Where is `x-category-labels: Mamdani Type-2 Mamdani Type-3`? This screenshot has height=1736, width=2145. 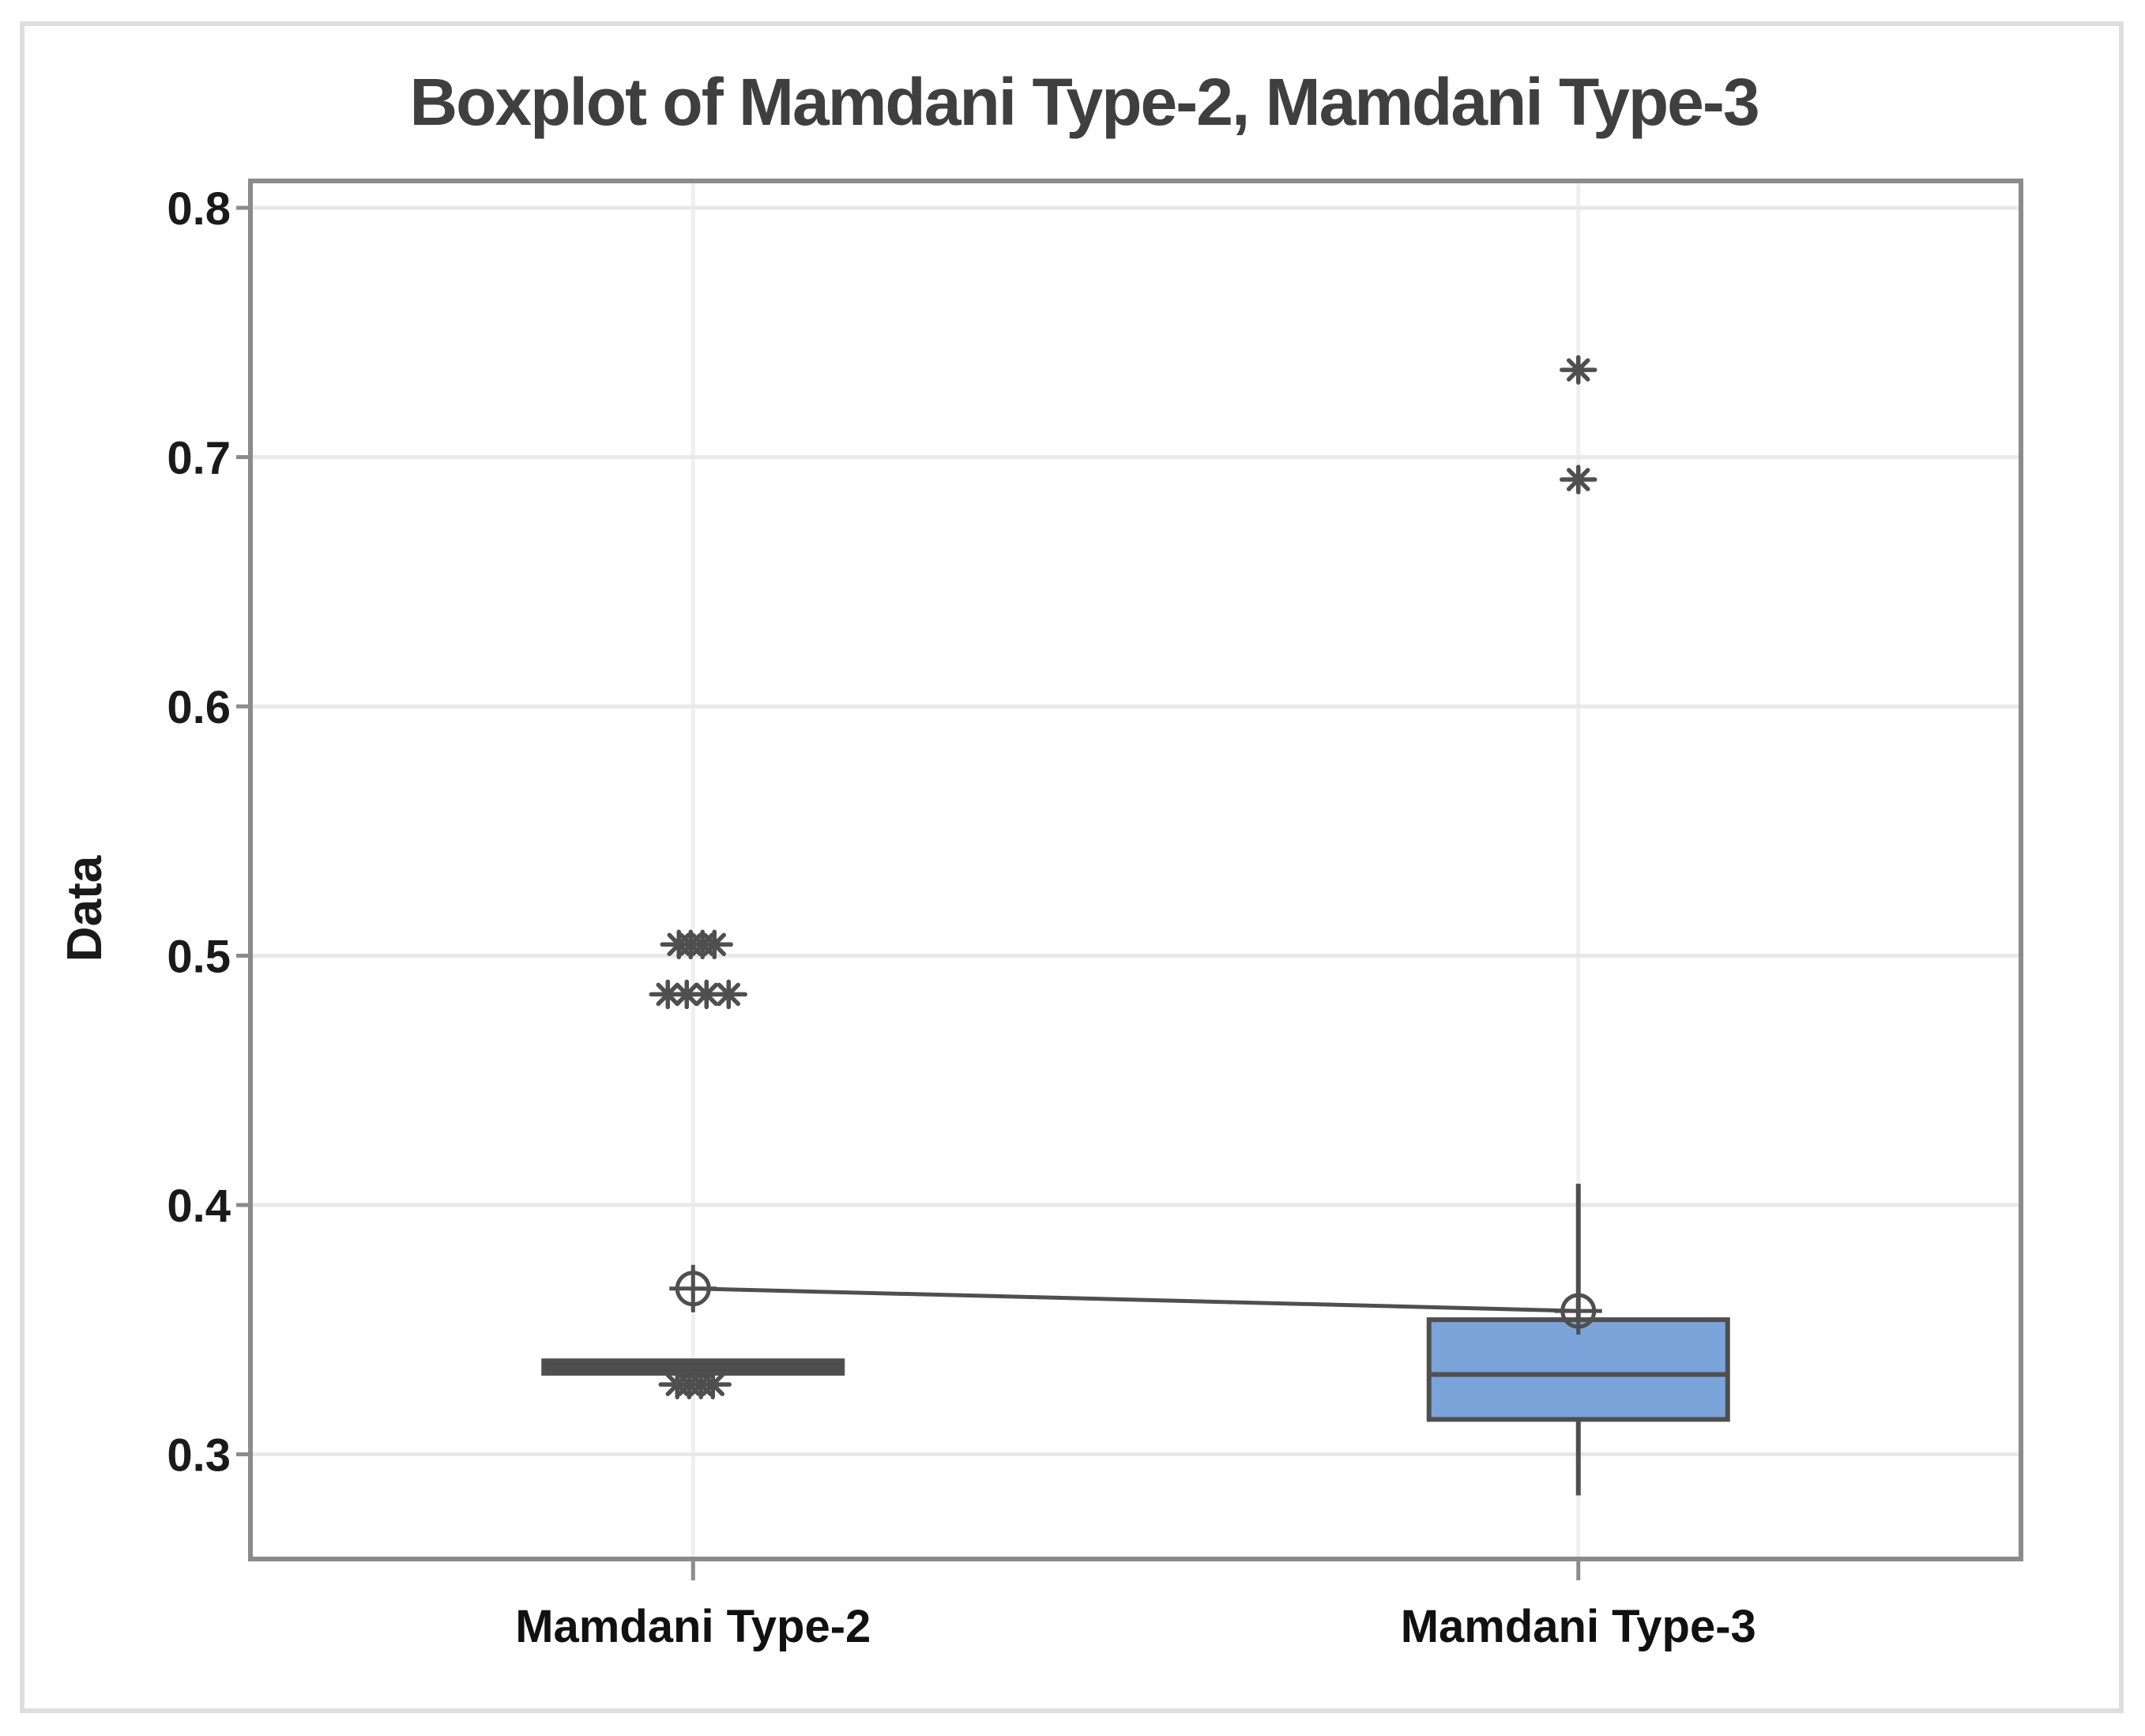
x-category-labels: Mamdani Type-2 Mamdani Type-3 is located at coordinates (1135, 1626).